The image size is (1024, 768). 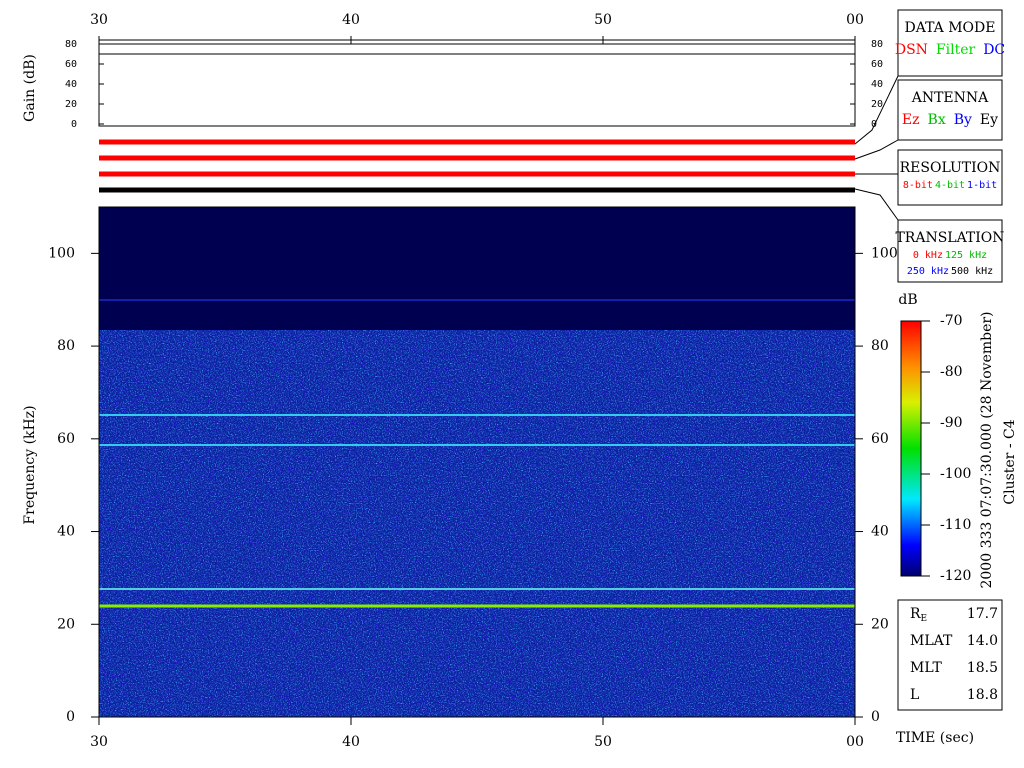 I want to click on legend-item: Ez, so click(x=911, y=120).